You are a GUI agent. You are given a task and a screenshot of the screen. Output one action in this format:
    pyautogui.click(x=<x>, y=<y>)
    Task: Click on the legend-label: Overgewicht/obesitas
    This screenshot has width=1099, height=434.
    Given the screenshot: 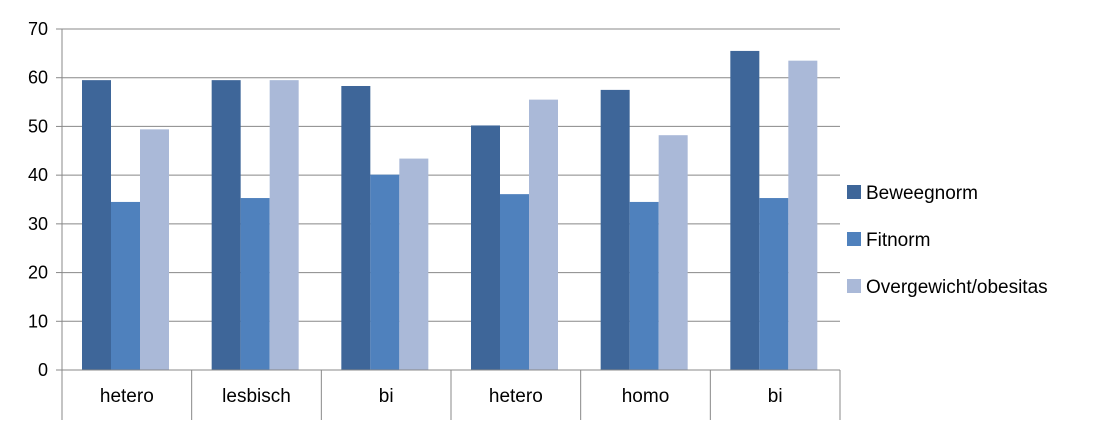 What is the action you would take?
    pyautogui.click(x=957, y=287)
    